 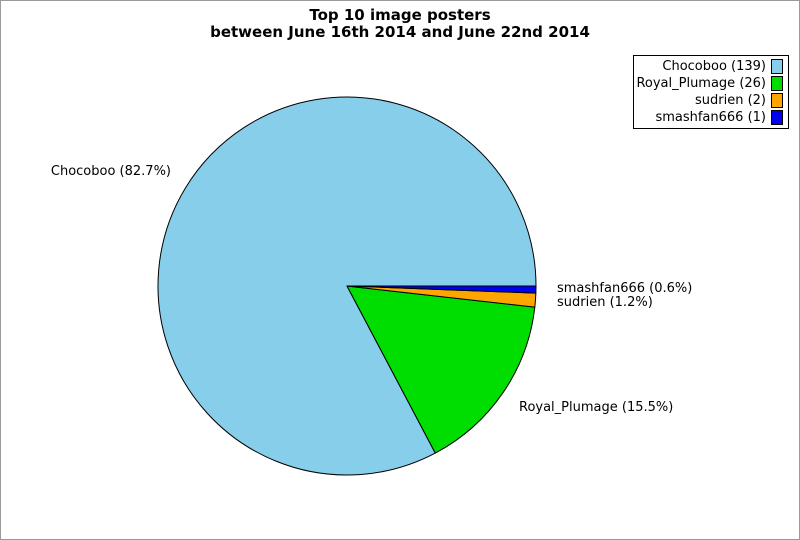 I want to click on chart-title-line1: Top 10 image posters, so click(x=400, y=15).